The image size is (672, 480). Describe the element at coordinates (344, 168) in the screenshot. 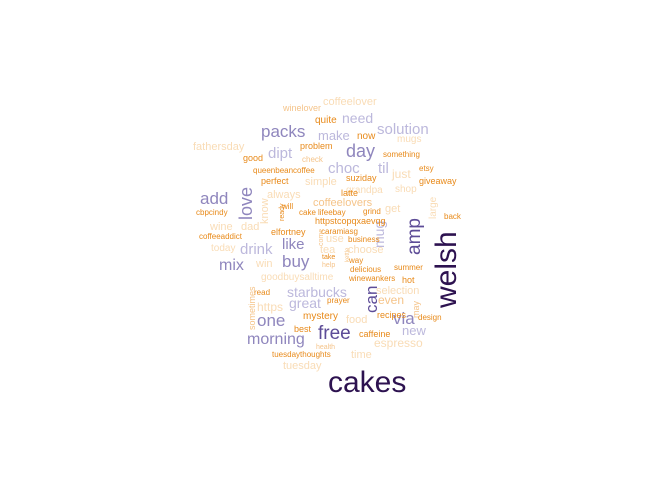

I see `word-choc: choc` at that location.